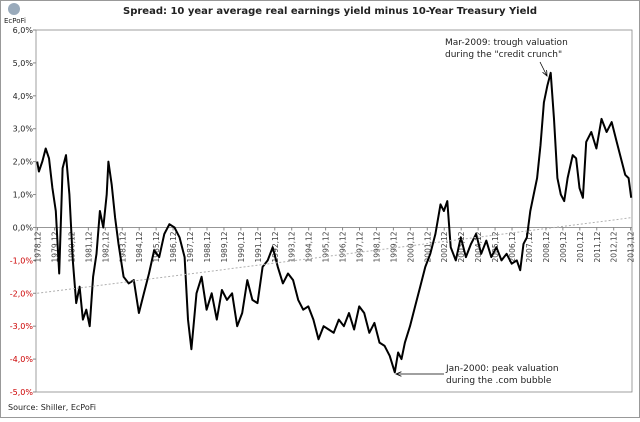  I want to click on annotation: Mar-2009: trough valuation, so click(506, 43).